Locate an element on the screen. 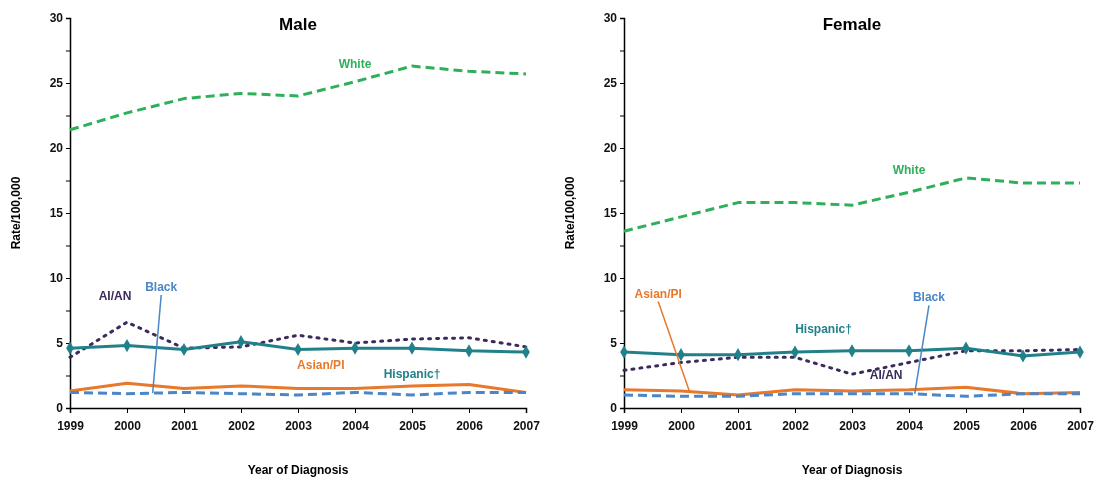  text: Asian/PI is located at coordinates (658, 293).